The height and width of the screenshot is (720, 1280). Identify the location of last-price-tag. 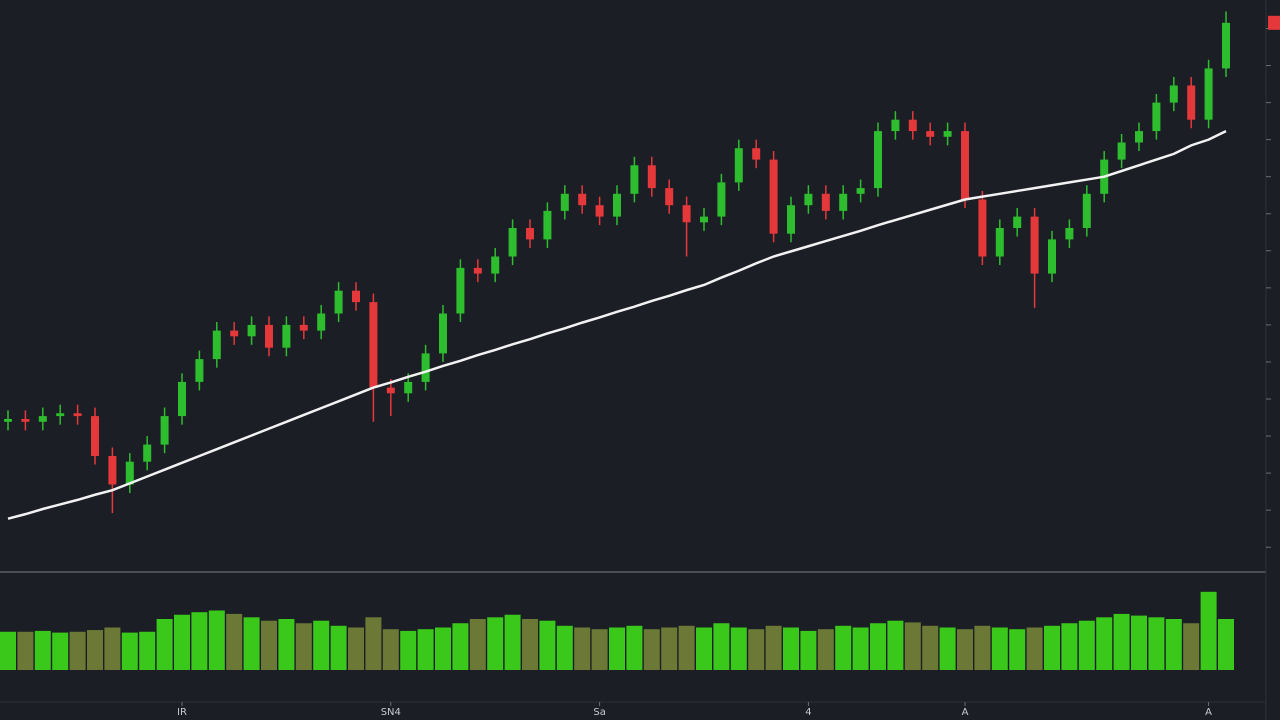
(1274, 22).